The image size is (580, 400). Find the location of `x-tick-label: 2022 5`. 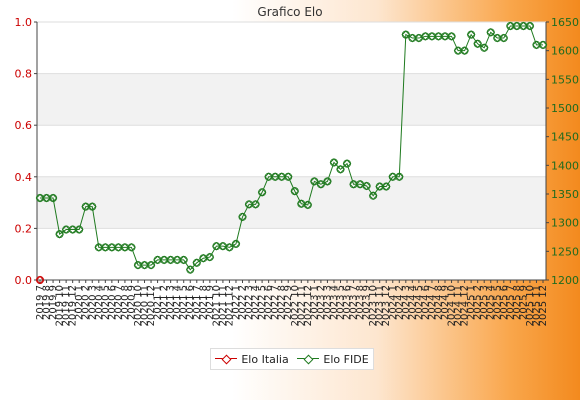

x-tick-label: 2022 5 is located at coordinates (262, 302).